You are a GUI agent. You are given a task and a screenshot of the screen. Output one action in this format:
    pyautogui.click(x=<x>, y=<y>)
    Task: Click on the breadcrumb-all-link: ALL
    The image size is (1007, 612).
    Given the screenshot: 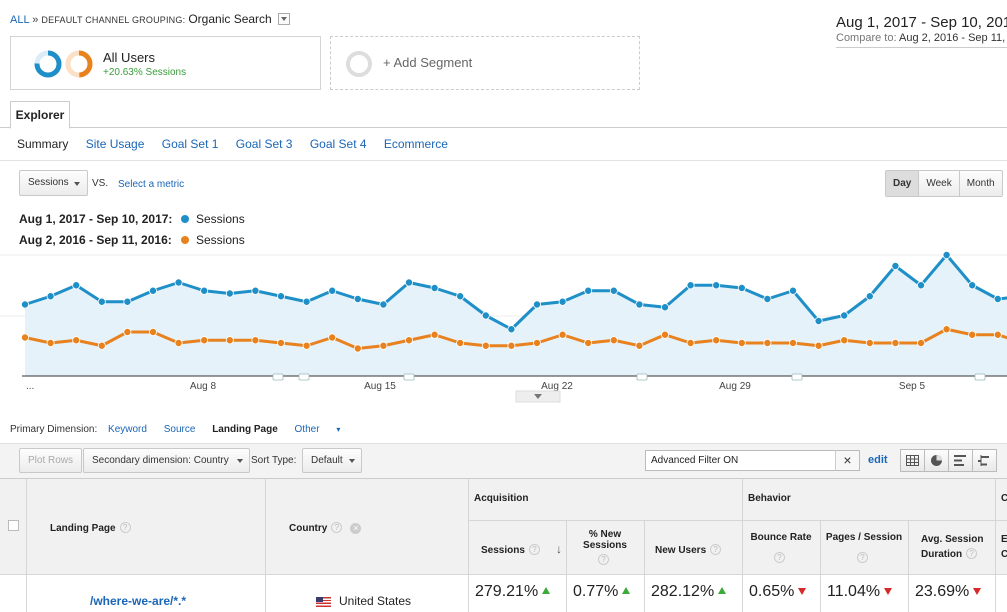 What is the action you would take?
    pyautogui.click(x=20, y=20)
    